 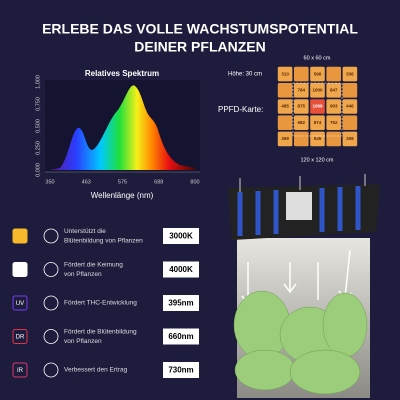 I want to click on title: DEINER PFLANZEN, so click(x=199, y=47).